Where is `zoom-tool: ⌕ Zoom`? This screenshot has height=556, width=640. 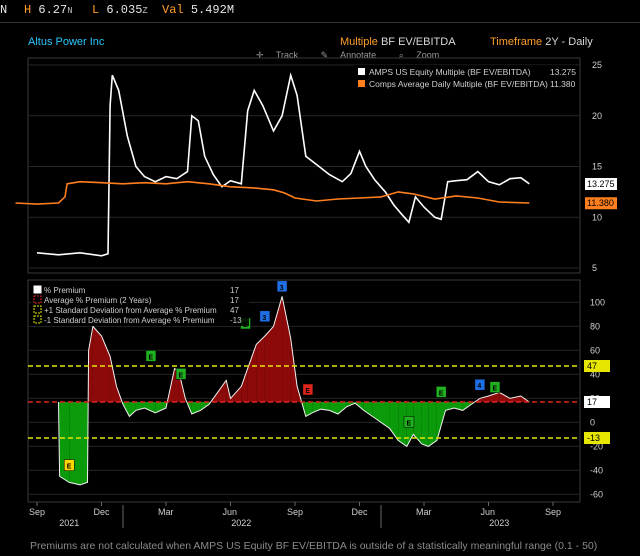 zoom-tool: ⌕ Zoom is located at coordinates (424, 55).